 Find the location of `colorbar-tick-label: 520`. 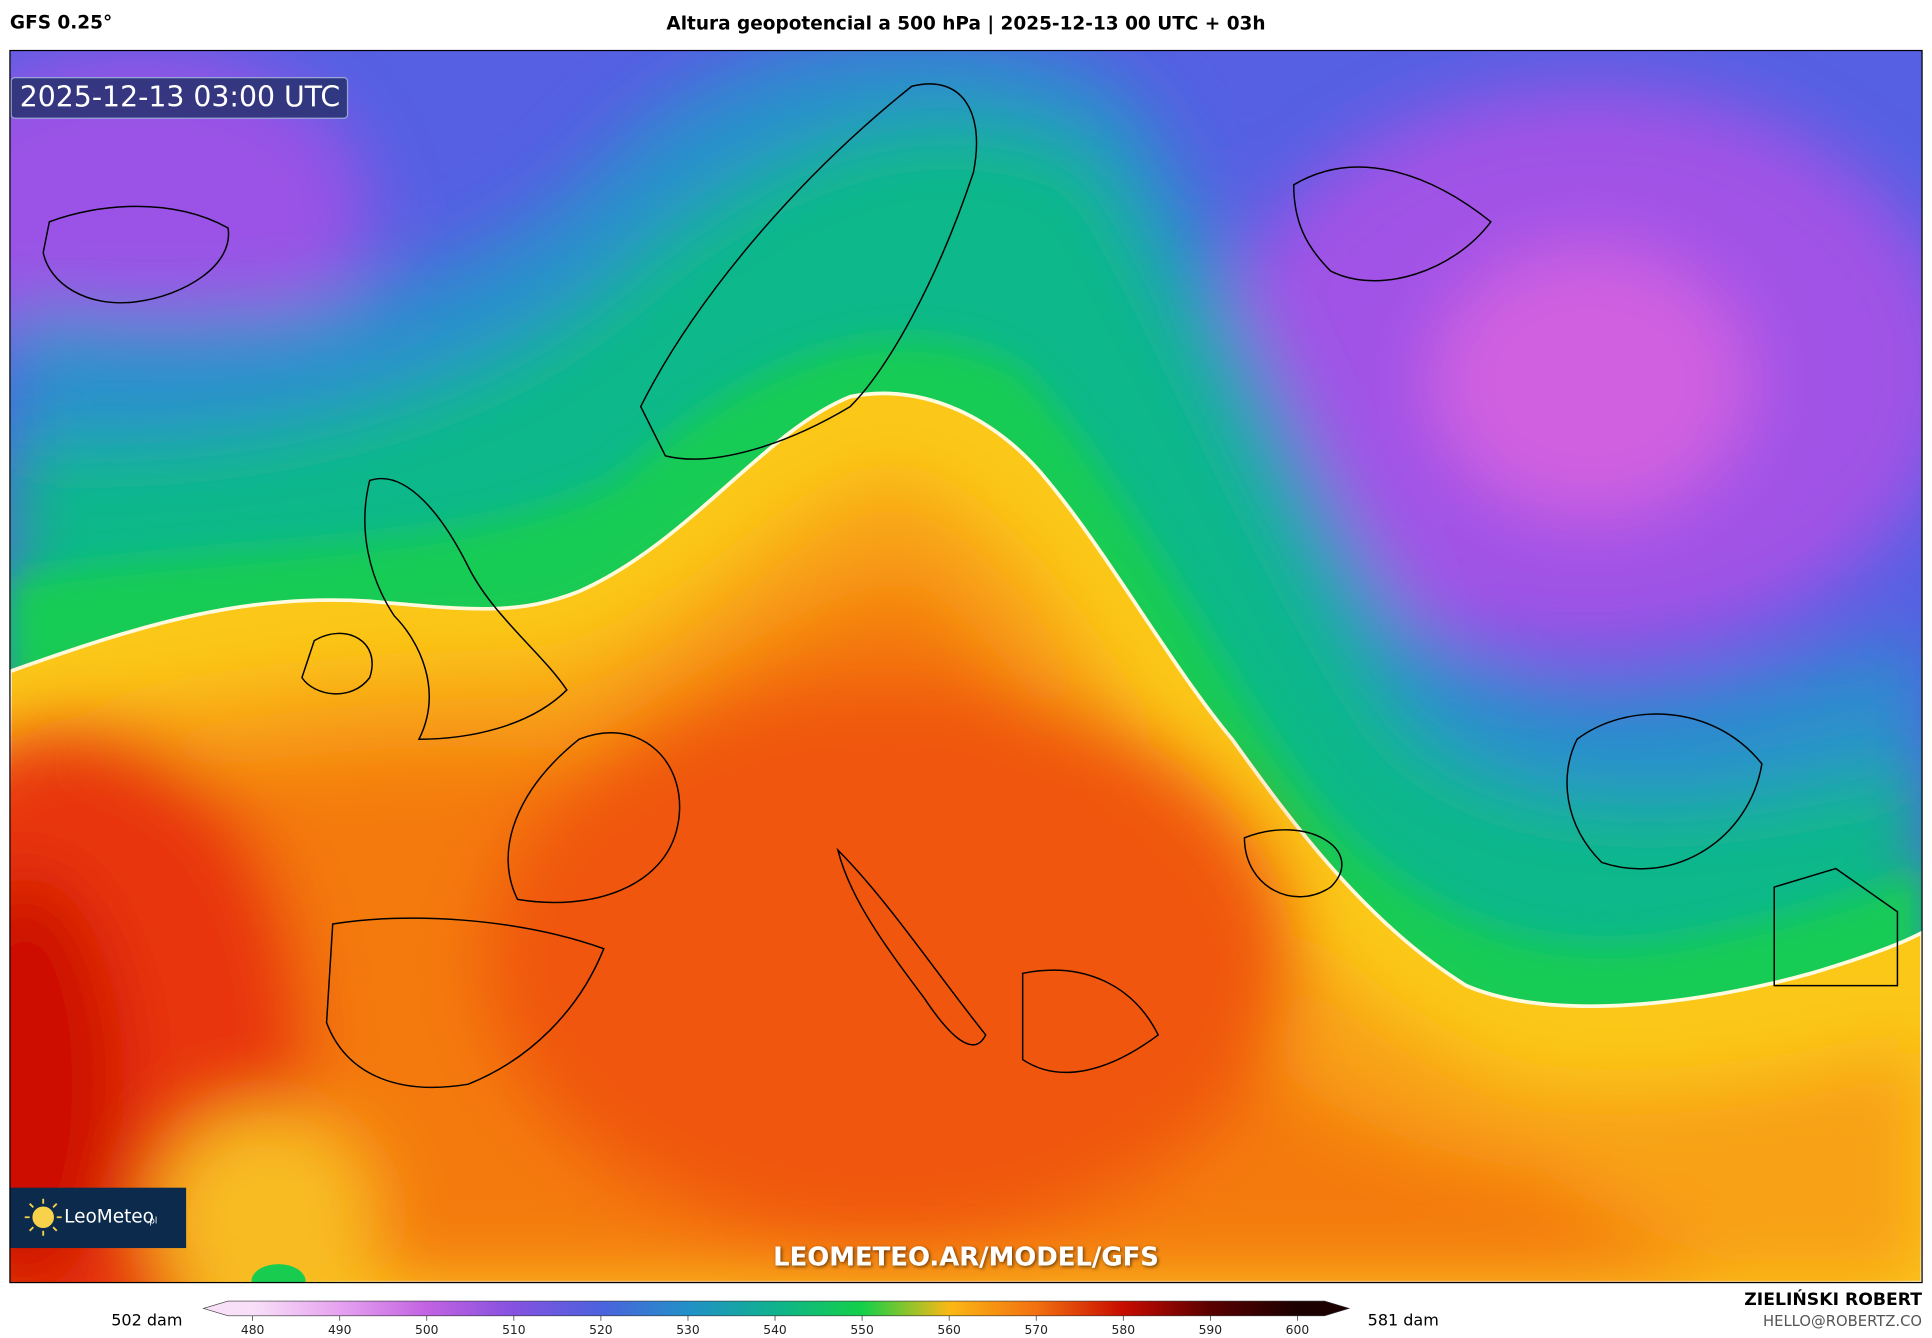

colorbar-tick-label: 520 is located at coordinates (601, 1330).